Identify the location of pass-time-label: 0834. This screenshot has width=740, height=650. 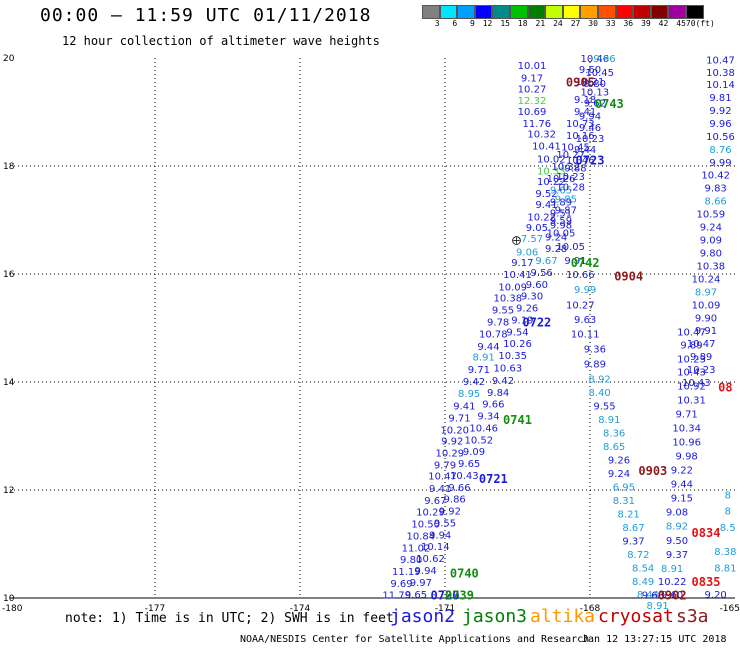
(706, 533).